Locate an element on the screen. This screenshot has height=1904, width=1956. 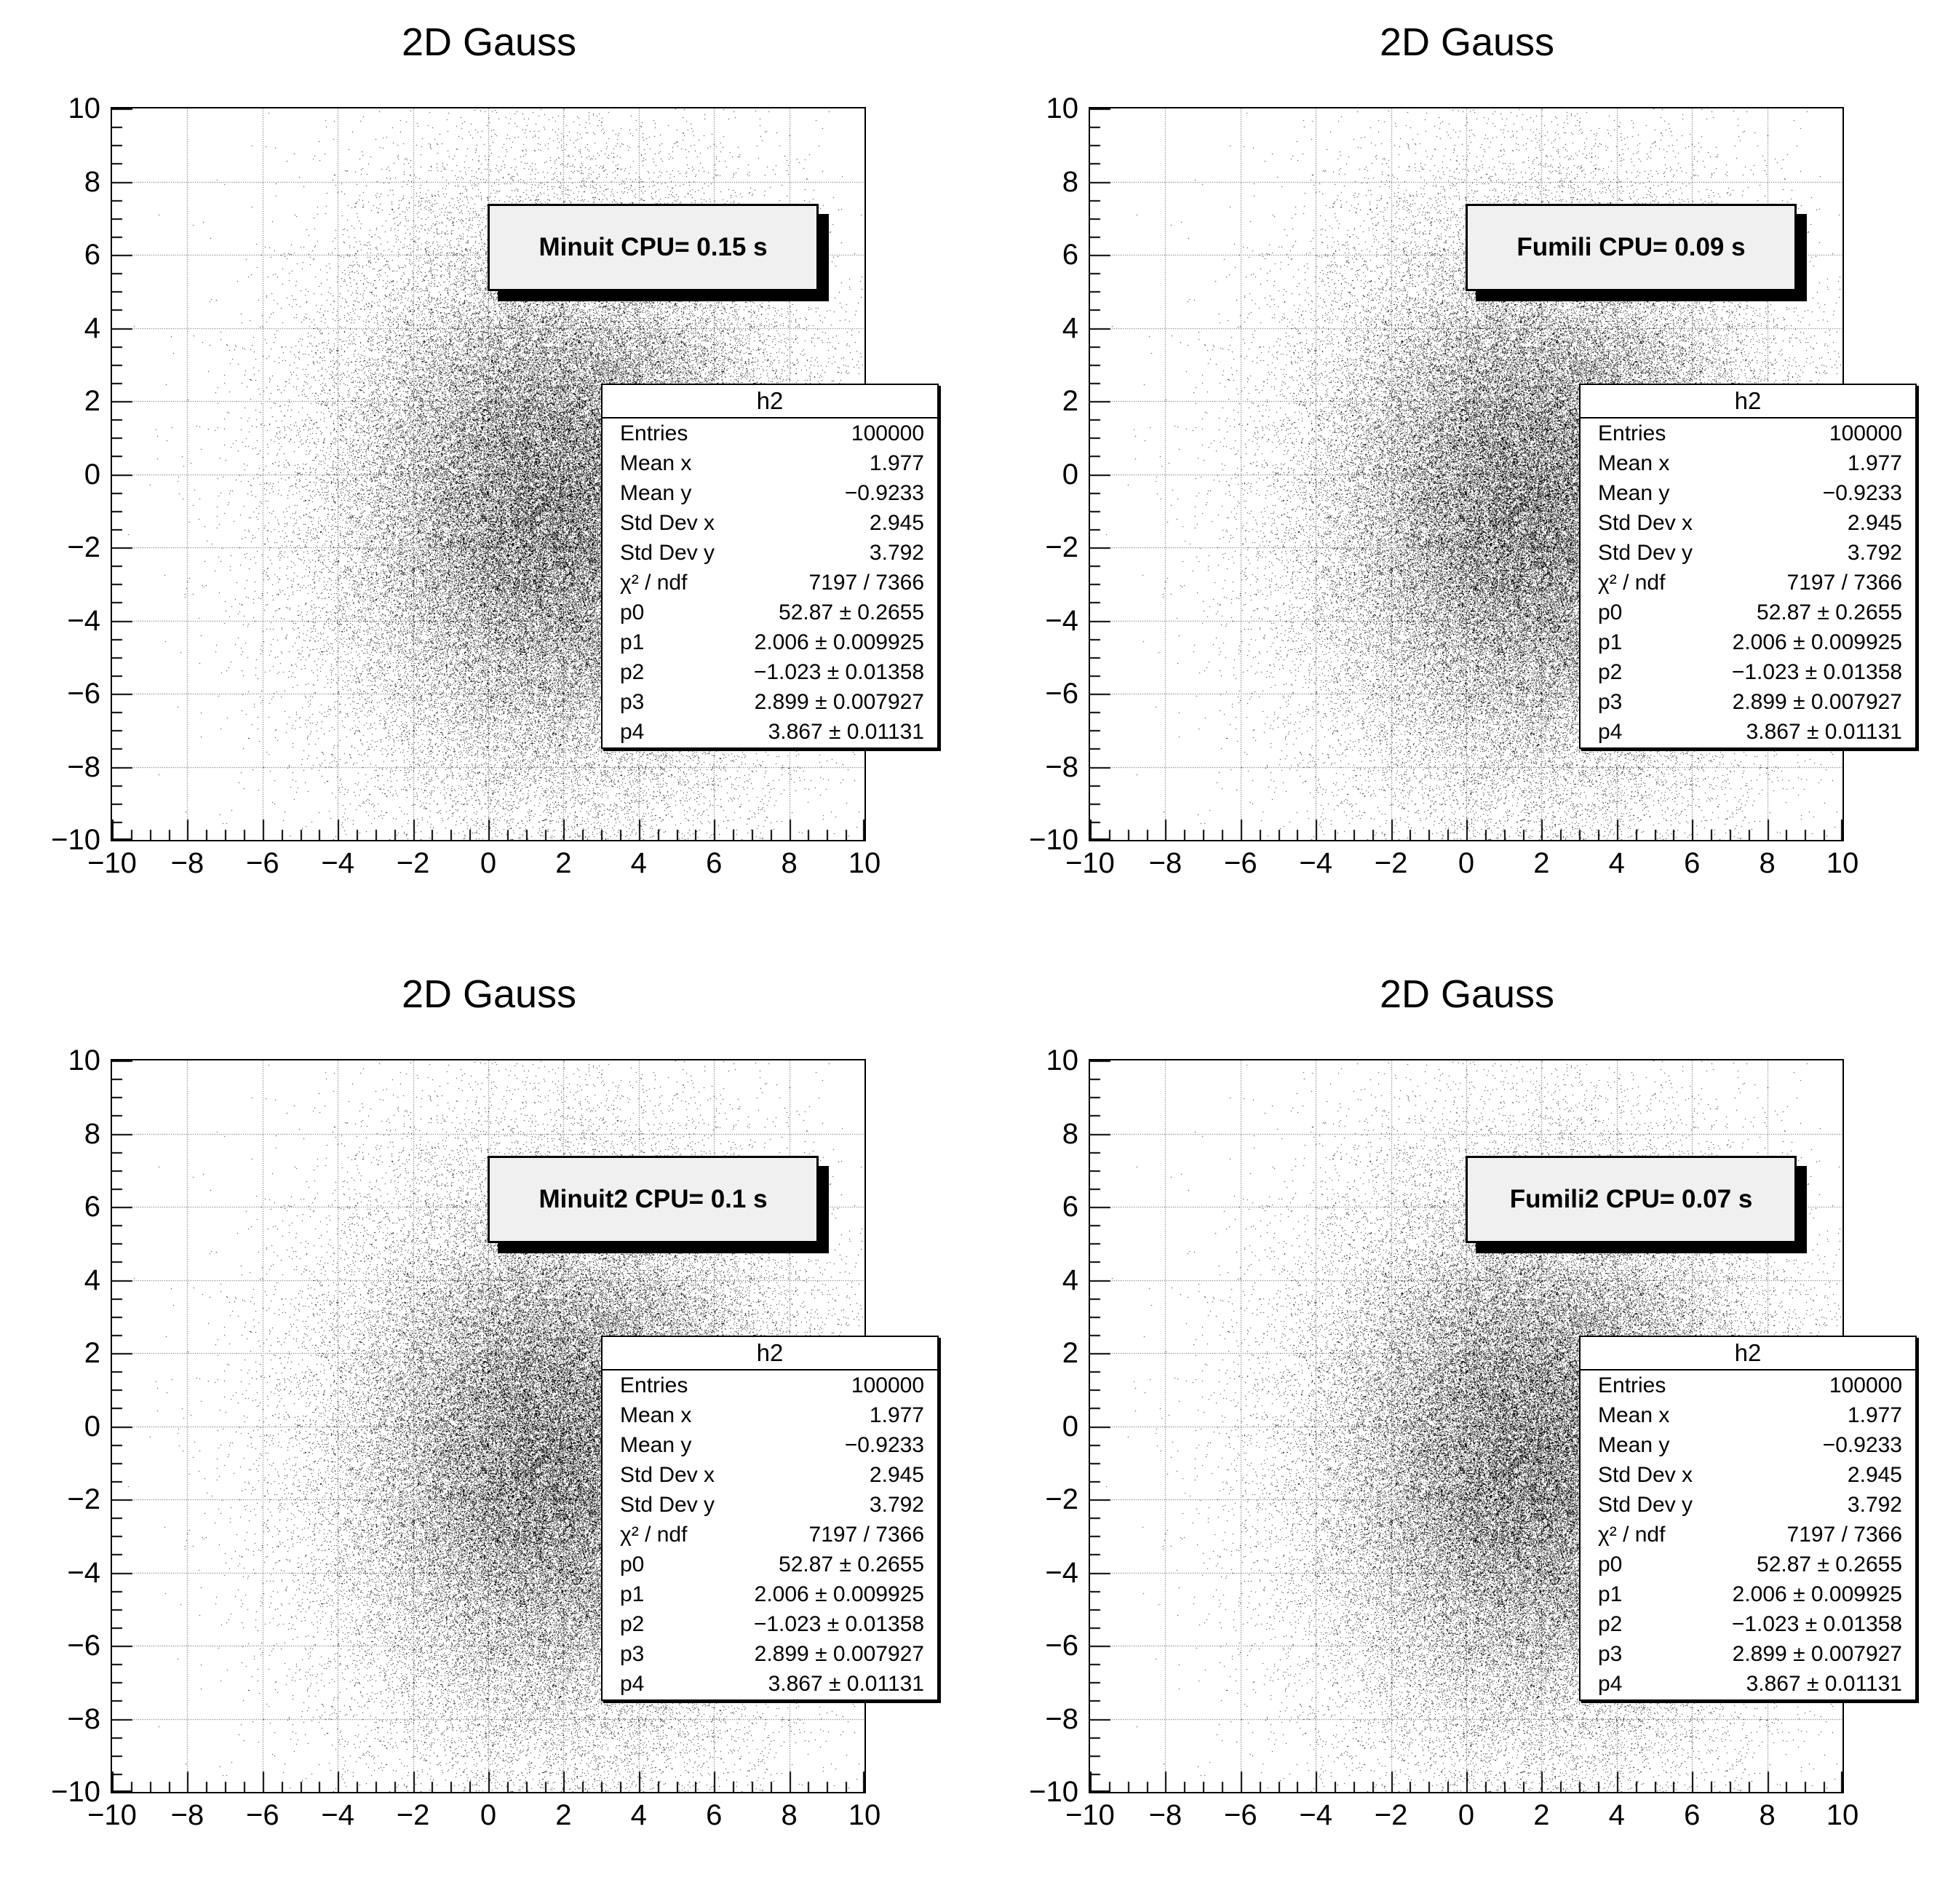
stats-row-label: Std Dev y is located at coordinates (667, 552).